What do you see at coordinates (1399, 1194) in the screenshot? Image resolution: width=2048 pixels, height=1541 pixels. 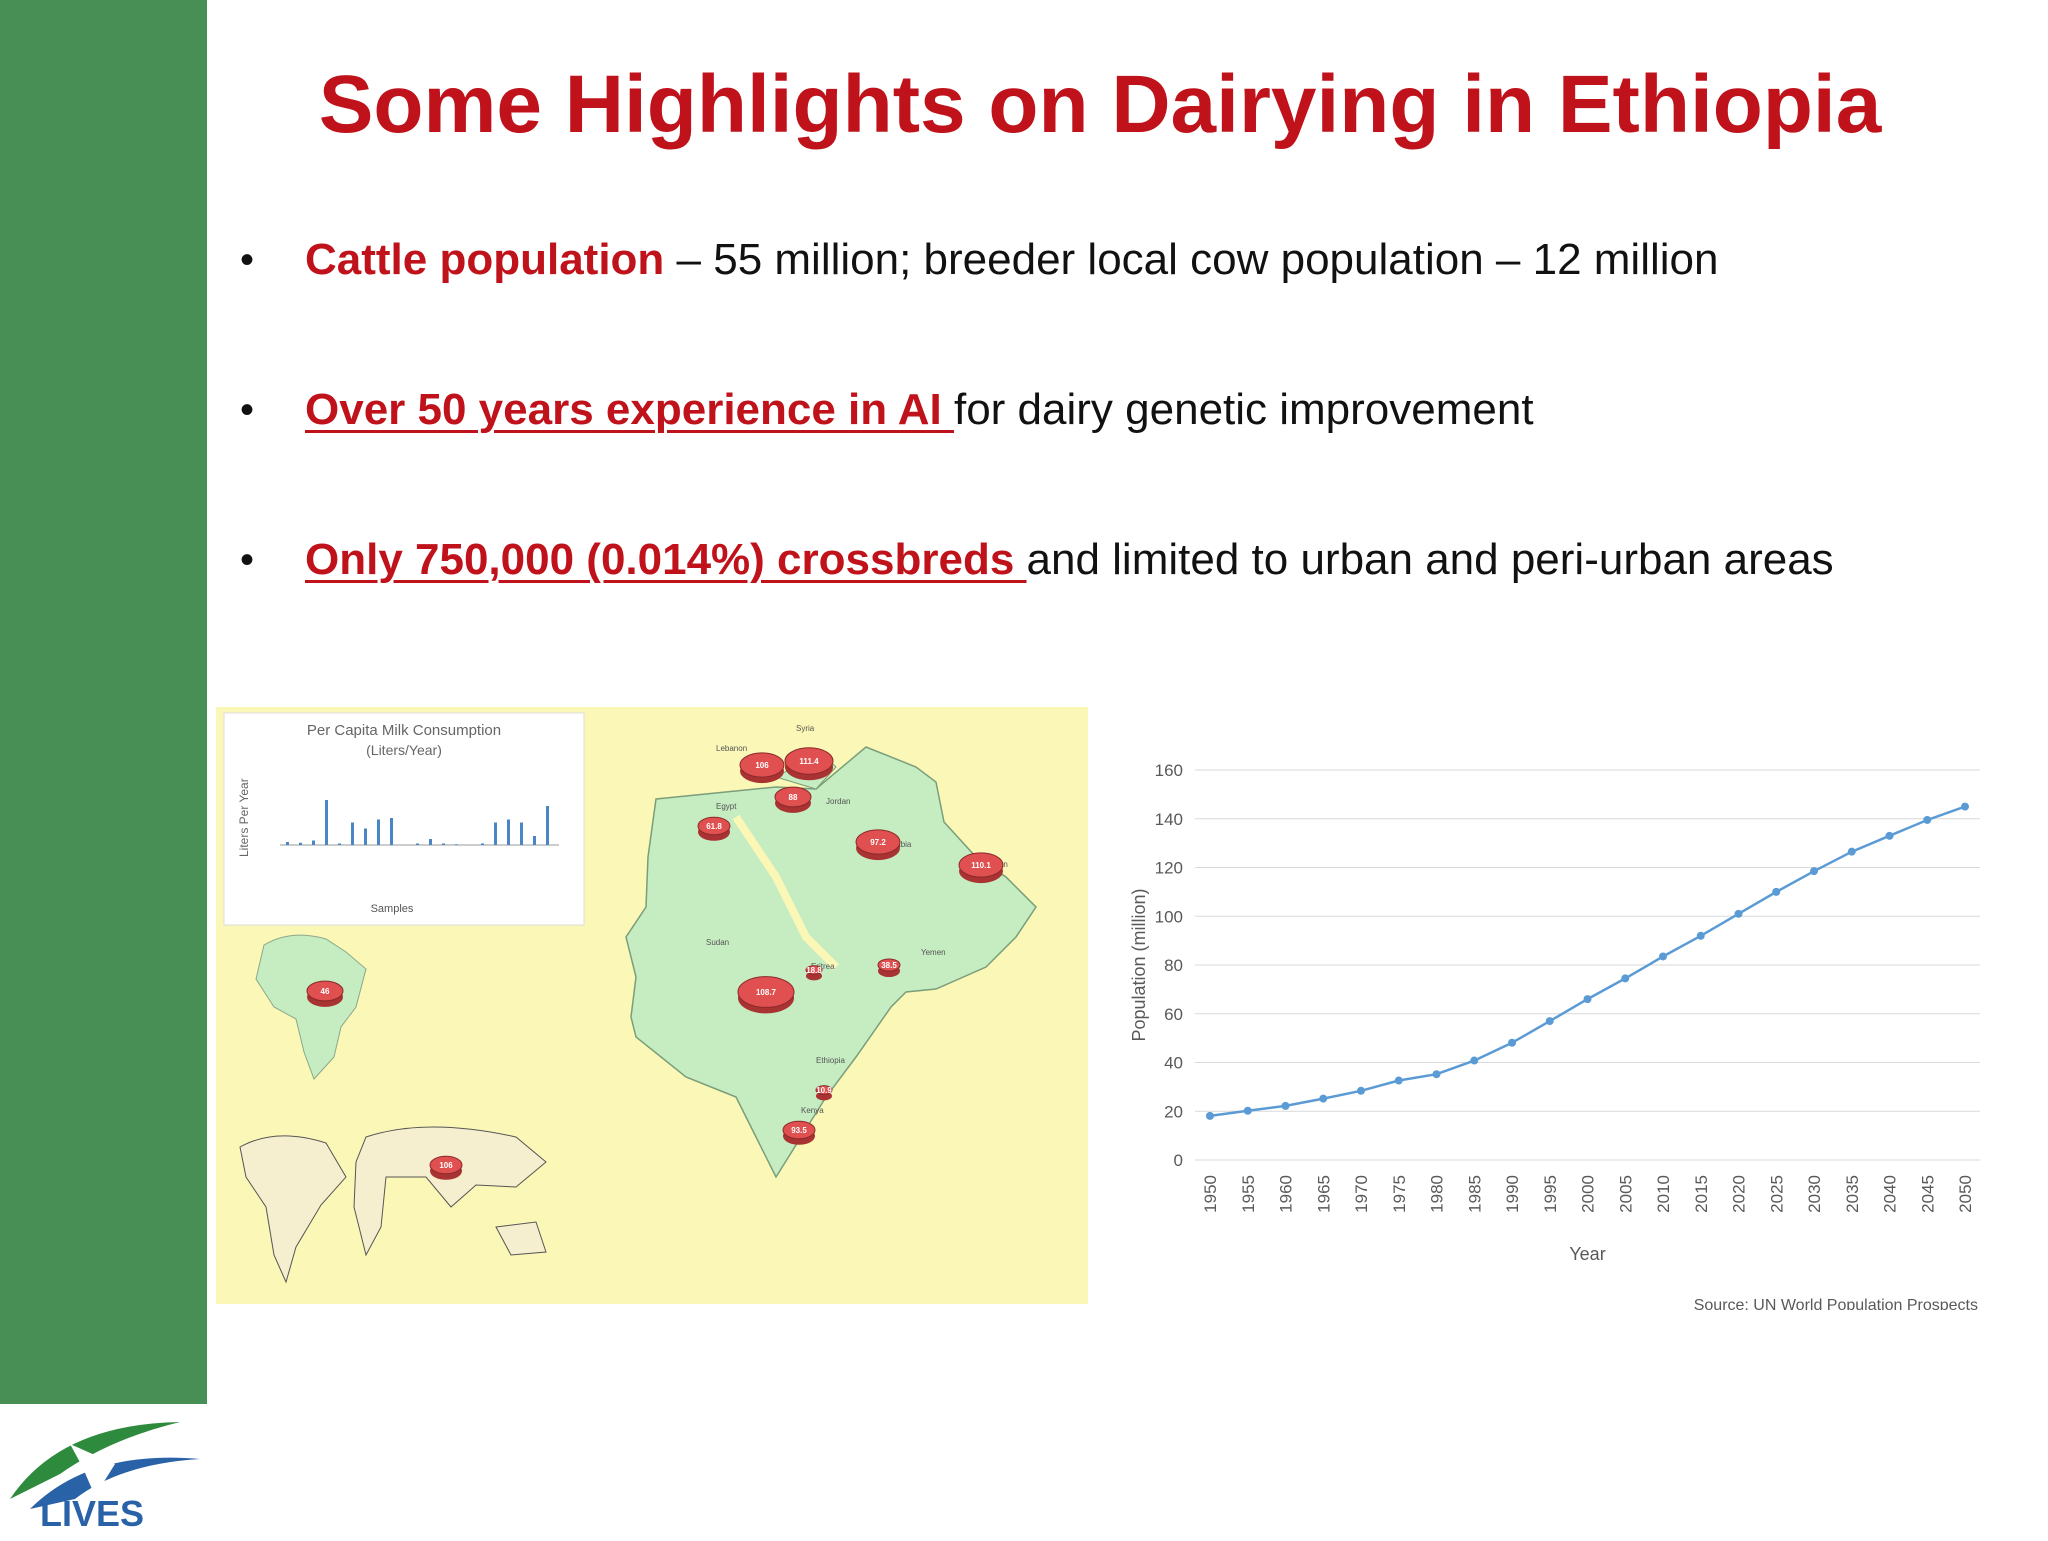 I see `x-tick-label: 1975` at bounding box center [1399, 1194].